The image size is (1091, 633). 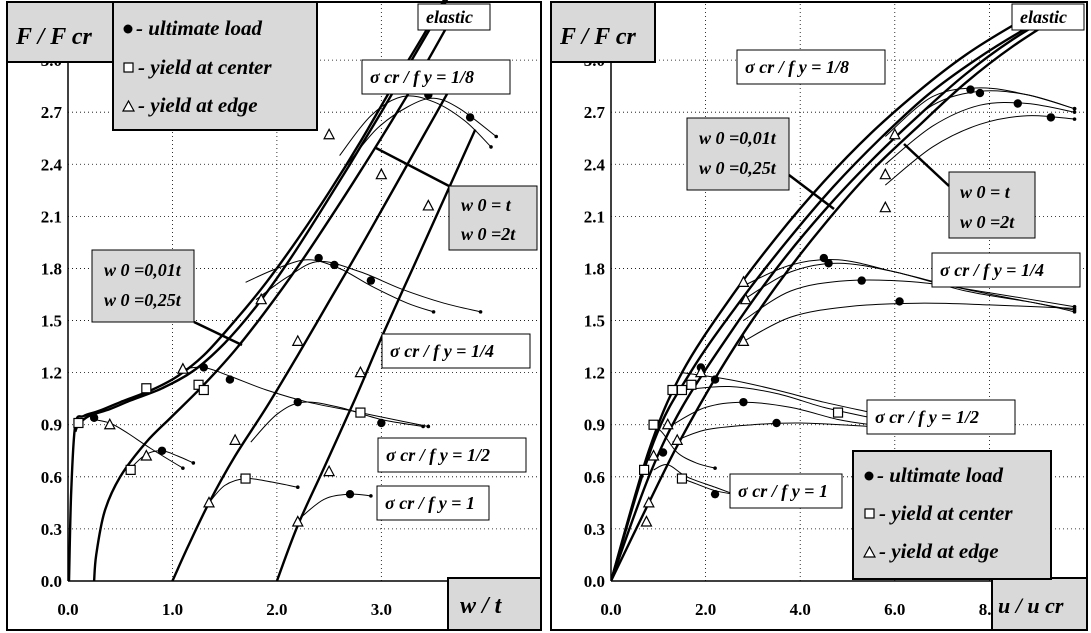 I want to click on xlabel-box-right, so click(x=1039, y=604).